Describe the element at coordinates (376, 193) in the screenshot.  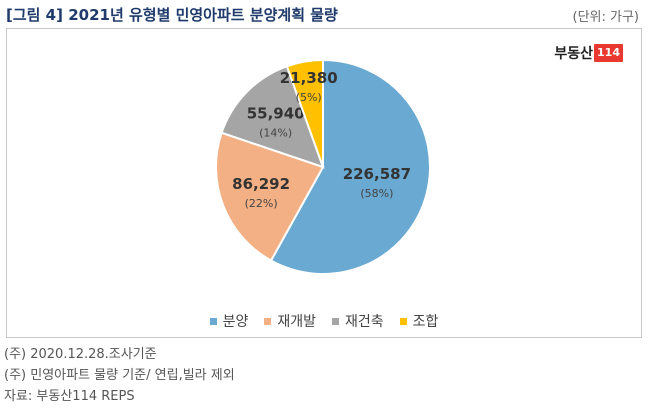
I see `slice-pct-label-bunyang: (58%)` at that location.